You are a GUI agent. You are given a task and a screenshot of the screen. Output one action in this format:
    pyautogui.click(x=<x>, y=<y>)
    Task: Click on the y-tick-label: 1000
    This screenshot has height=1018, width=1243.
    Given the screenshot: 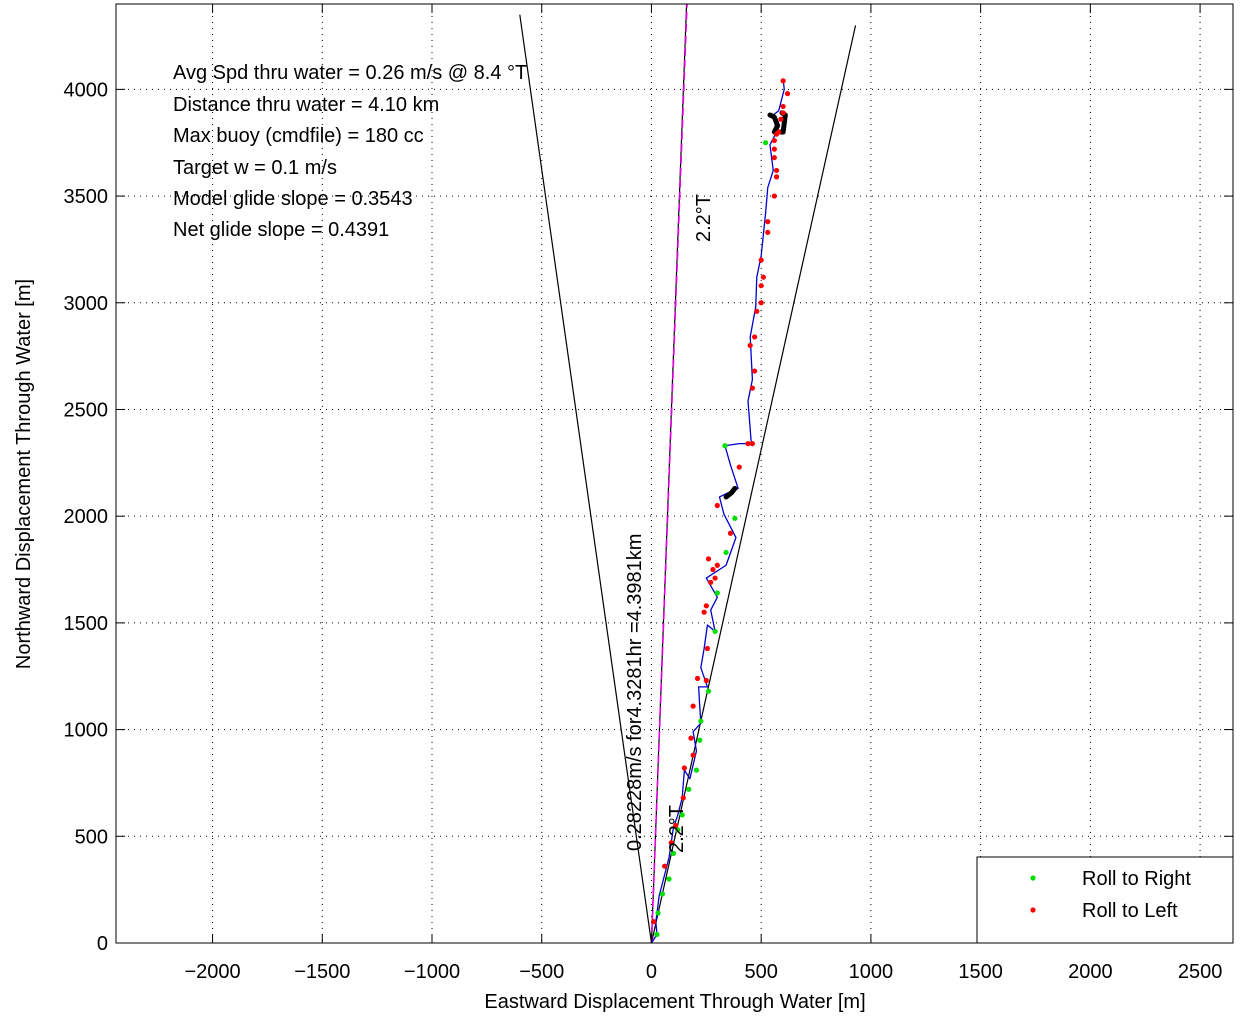 What is the action you would take?
    pyautogui.click(x=86, y=731)
    